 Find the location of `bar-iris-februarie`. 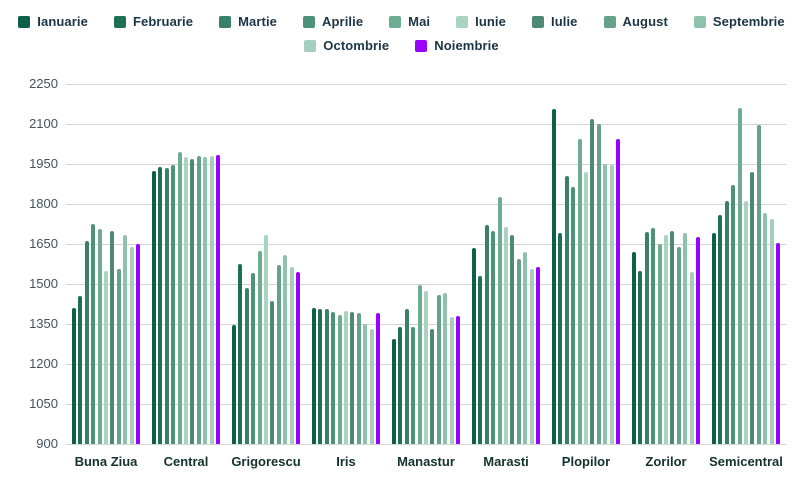

bar-iris-februarie is located at coordinates (320, 376).